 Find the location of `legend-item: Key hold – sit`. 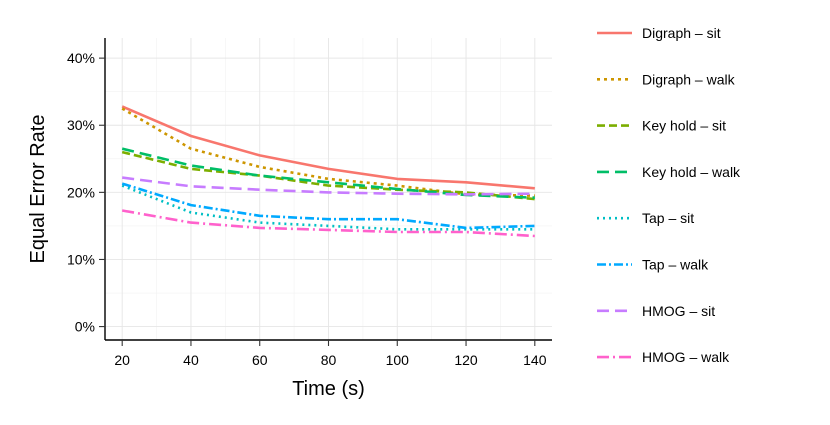

legend-item: Key hold – sit is located at coordinates (661, 126).